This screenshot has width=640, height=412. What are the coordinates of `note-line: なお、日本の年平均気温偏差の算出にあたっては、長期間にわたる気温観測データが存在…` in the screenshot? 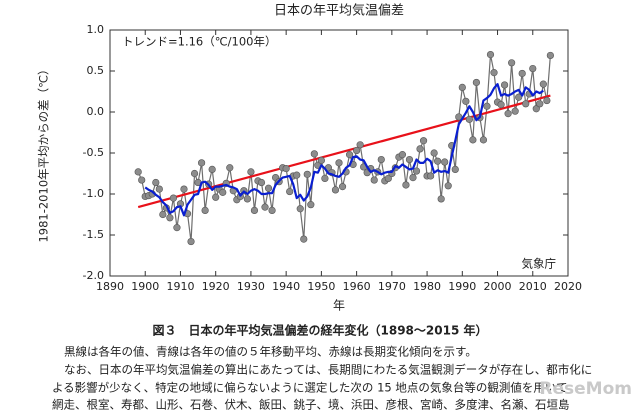 It's located at (328, 370).